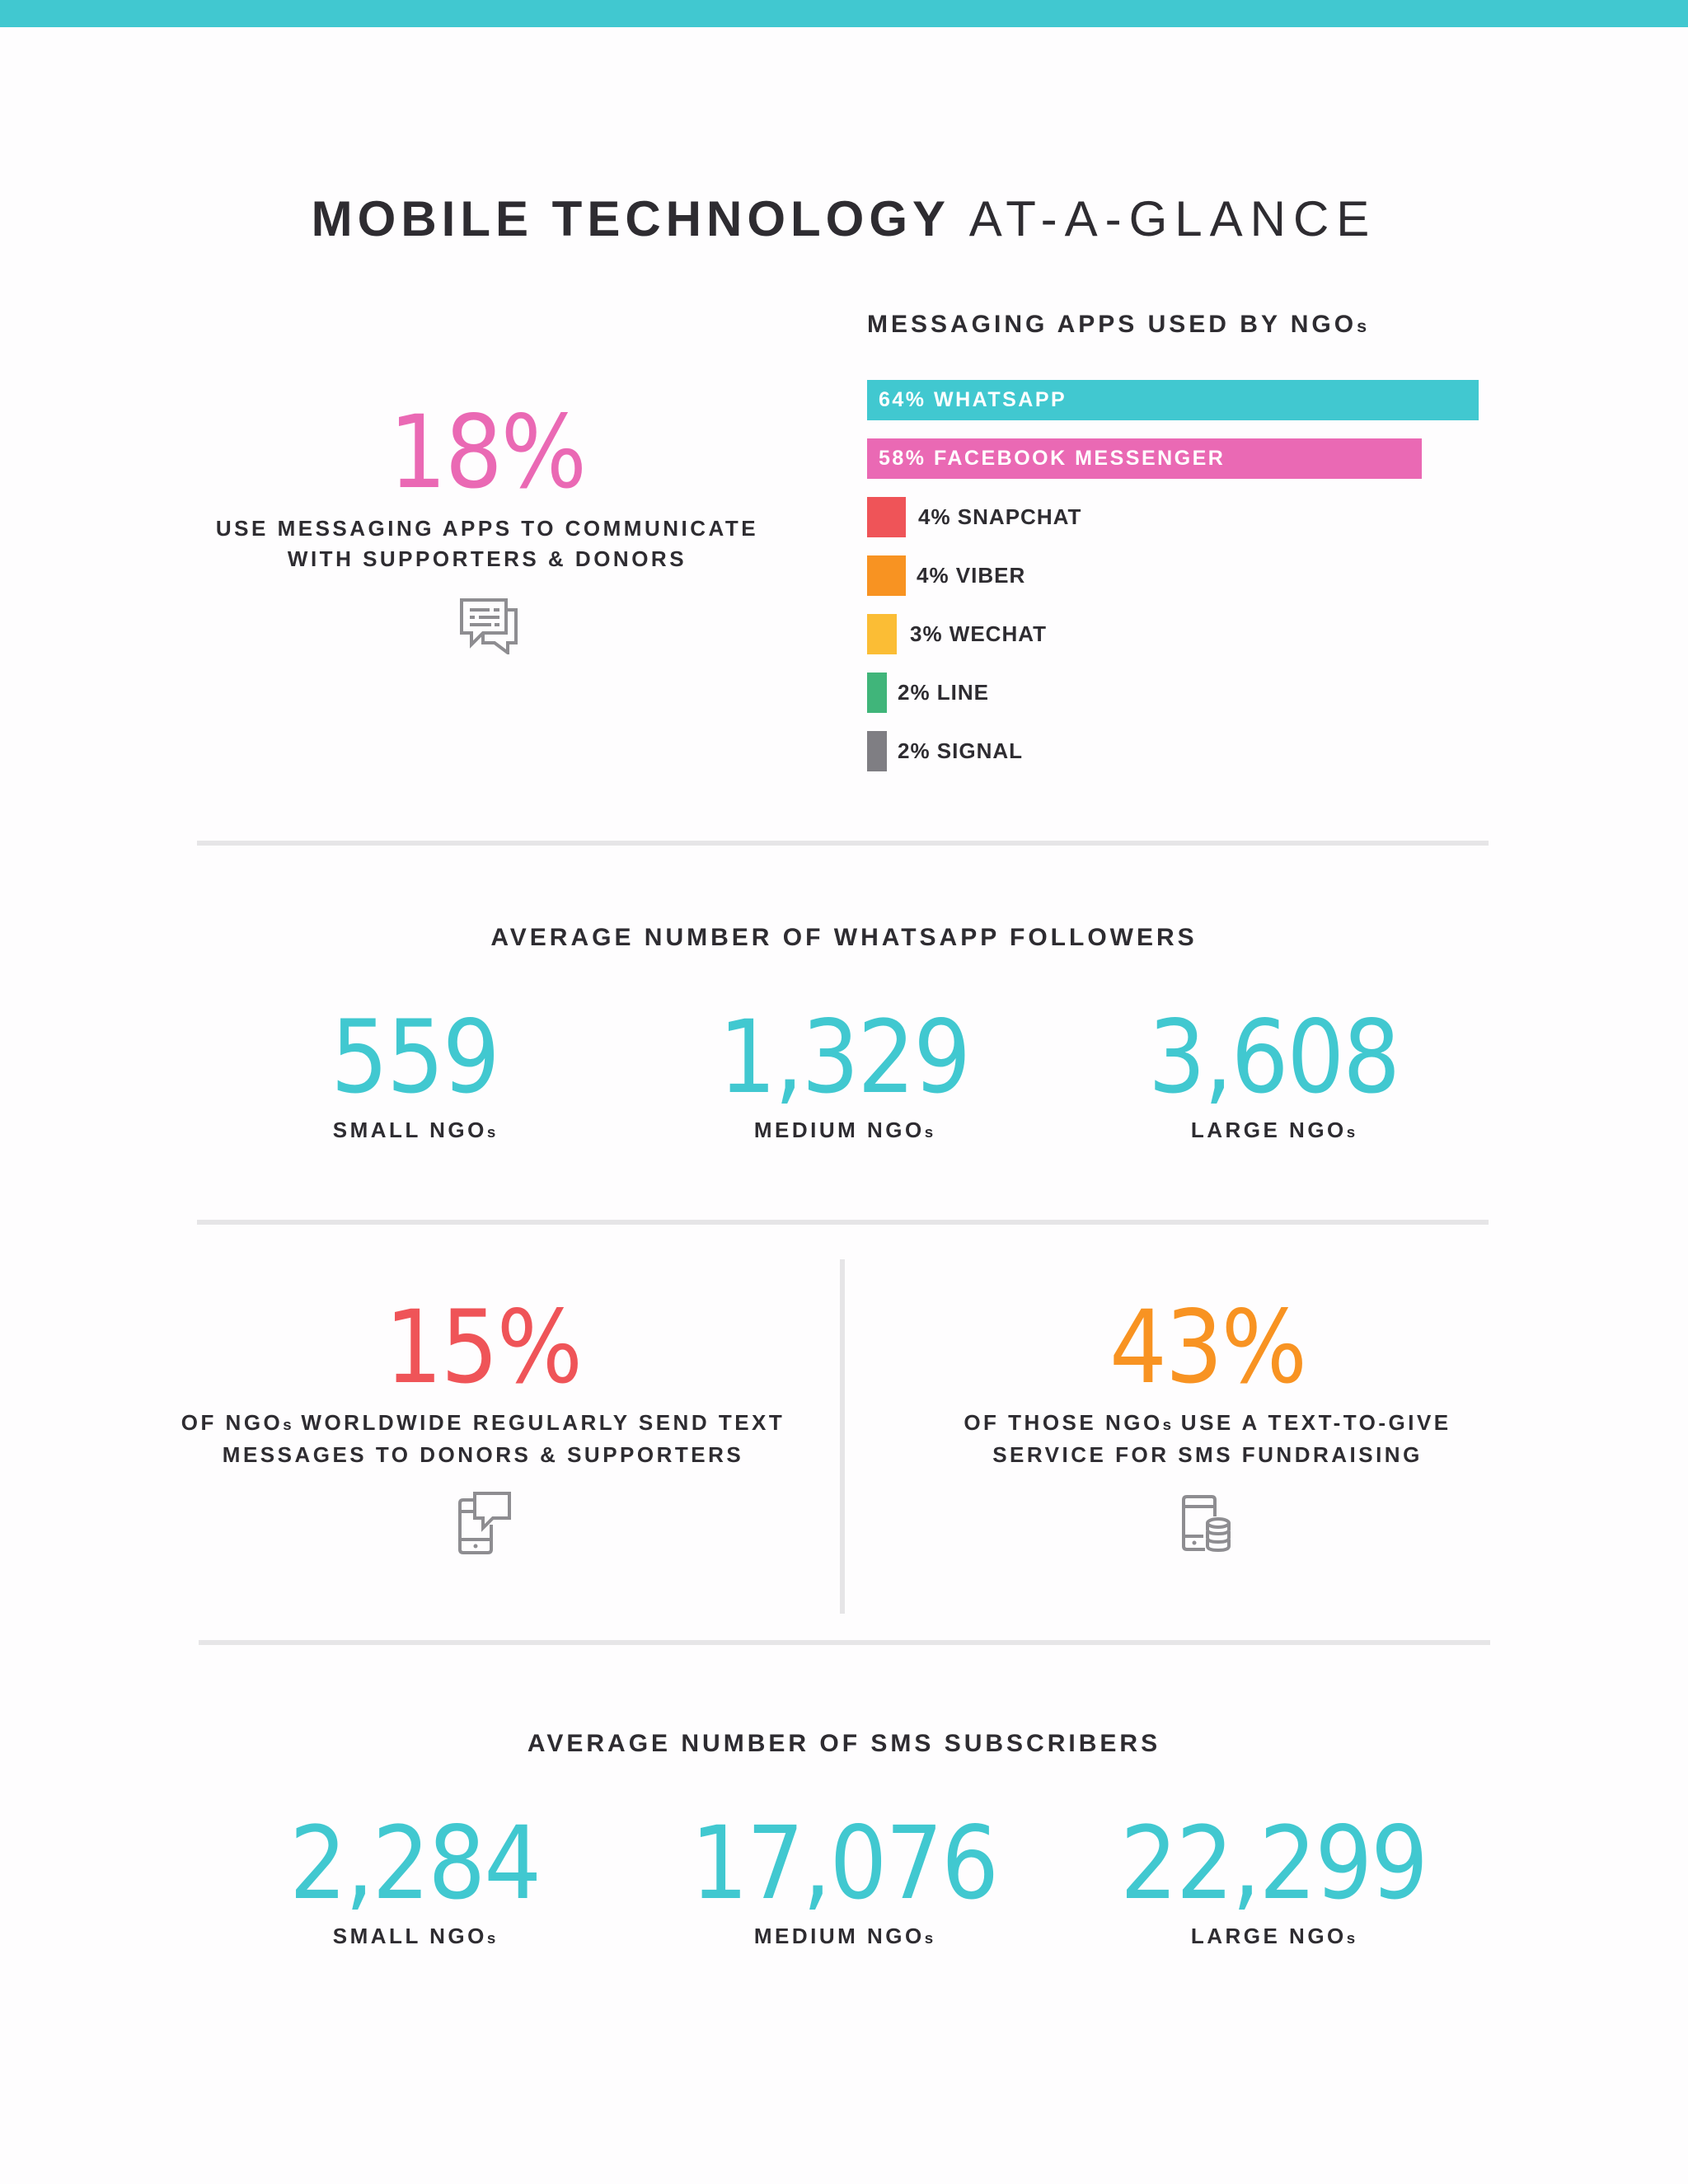 This screenshot has height=2184, width=1688. I want to click on bar-snapchat, so click(887, 517).